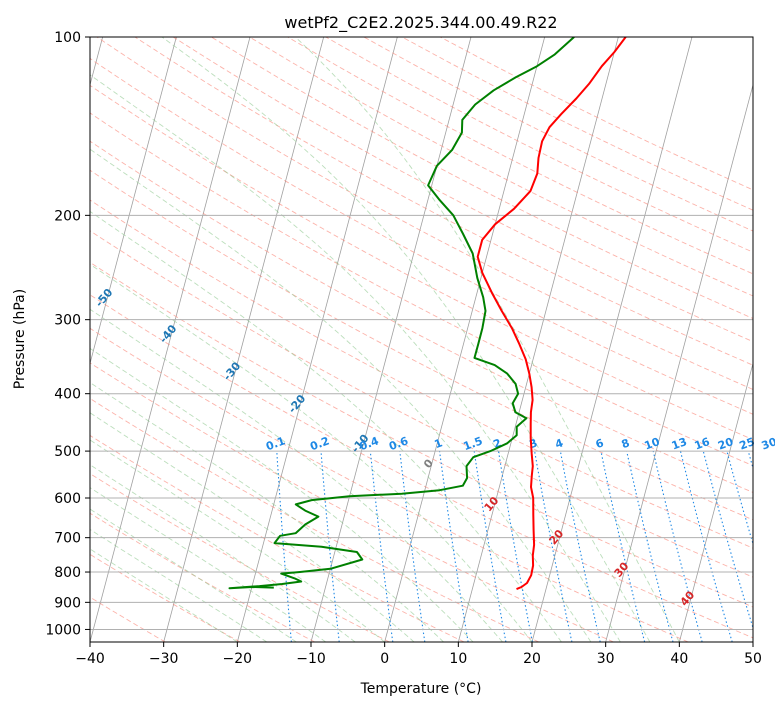  Describe the element at coordinates (67, 539) in the screenshot. I see `y-tick-label: 700` at that location.